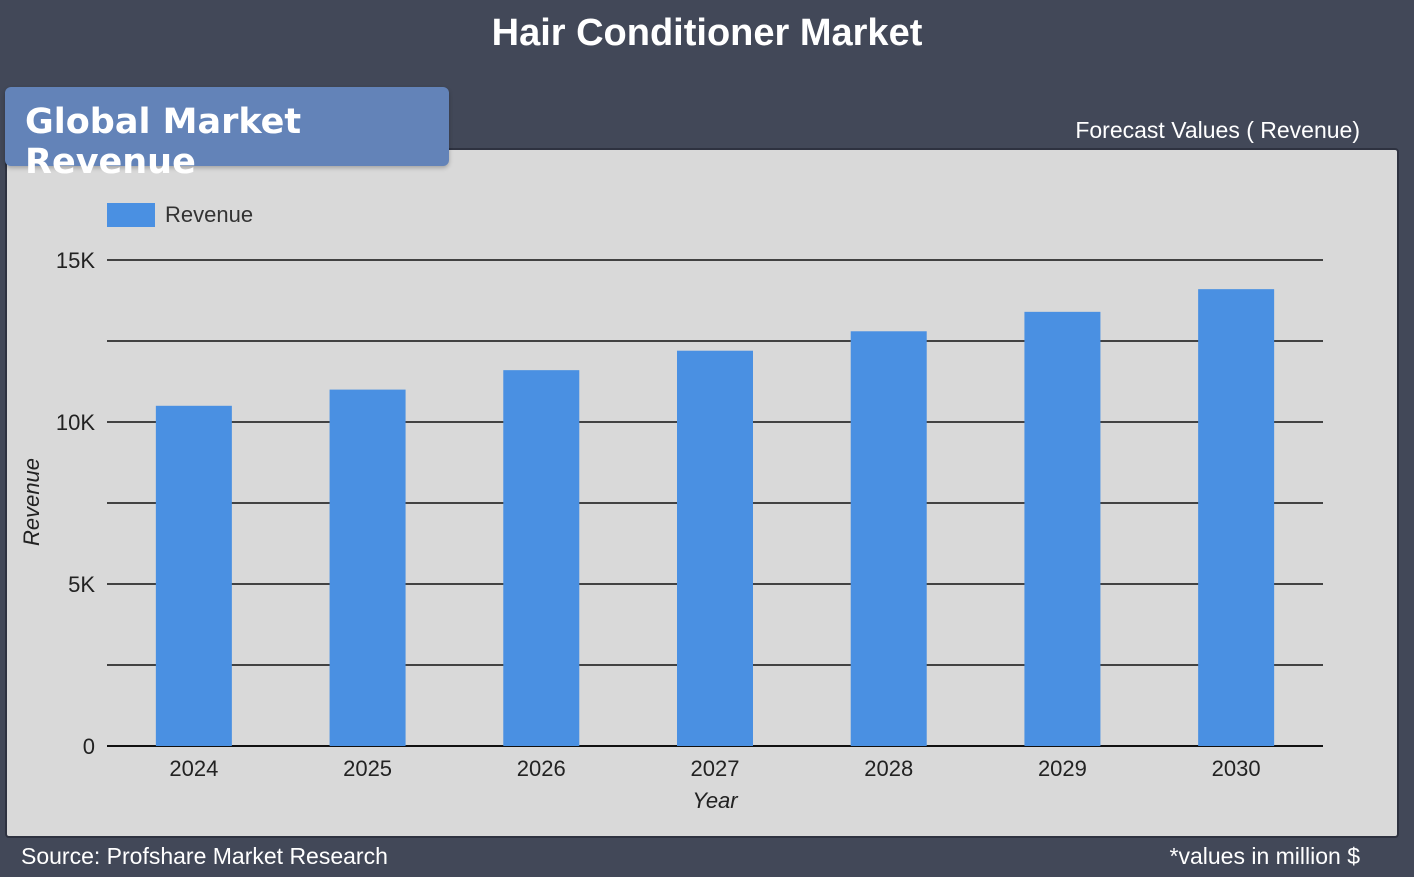 Image resolution: width=1414 pixels, height=877 pixels. I want to click on x-axis-label: Year, so click(715, 800).